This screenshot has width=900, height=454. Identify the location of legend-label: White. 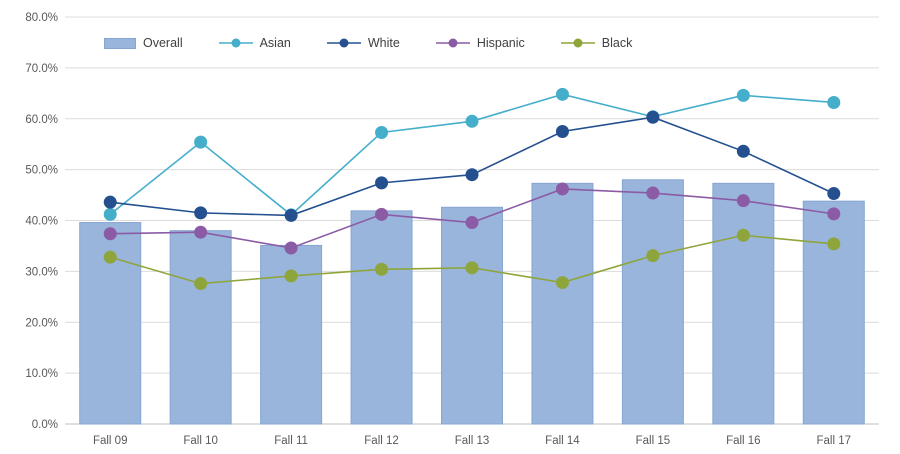
(383, 42).